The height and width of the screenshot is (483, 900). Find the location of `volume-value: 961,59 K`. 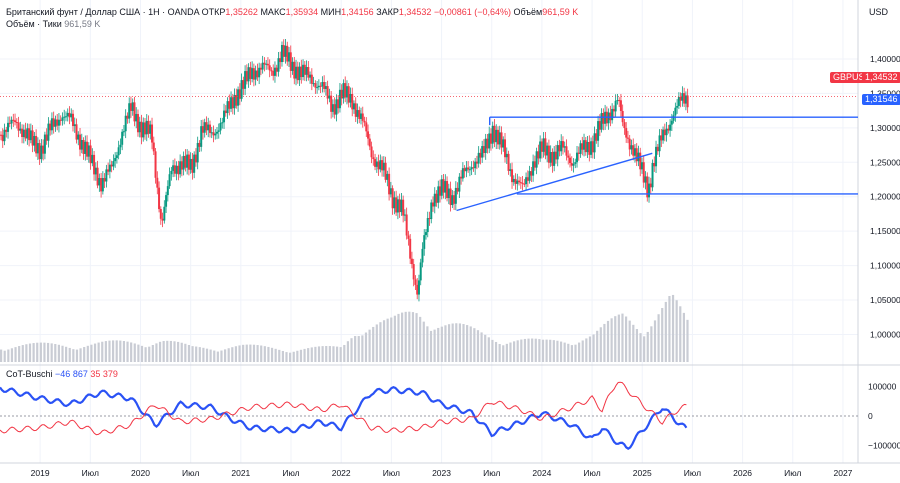

volume-value: 961,59 K is located at coordinates (560, 12).